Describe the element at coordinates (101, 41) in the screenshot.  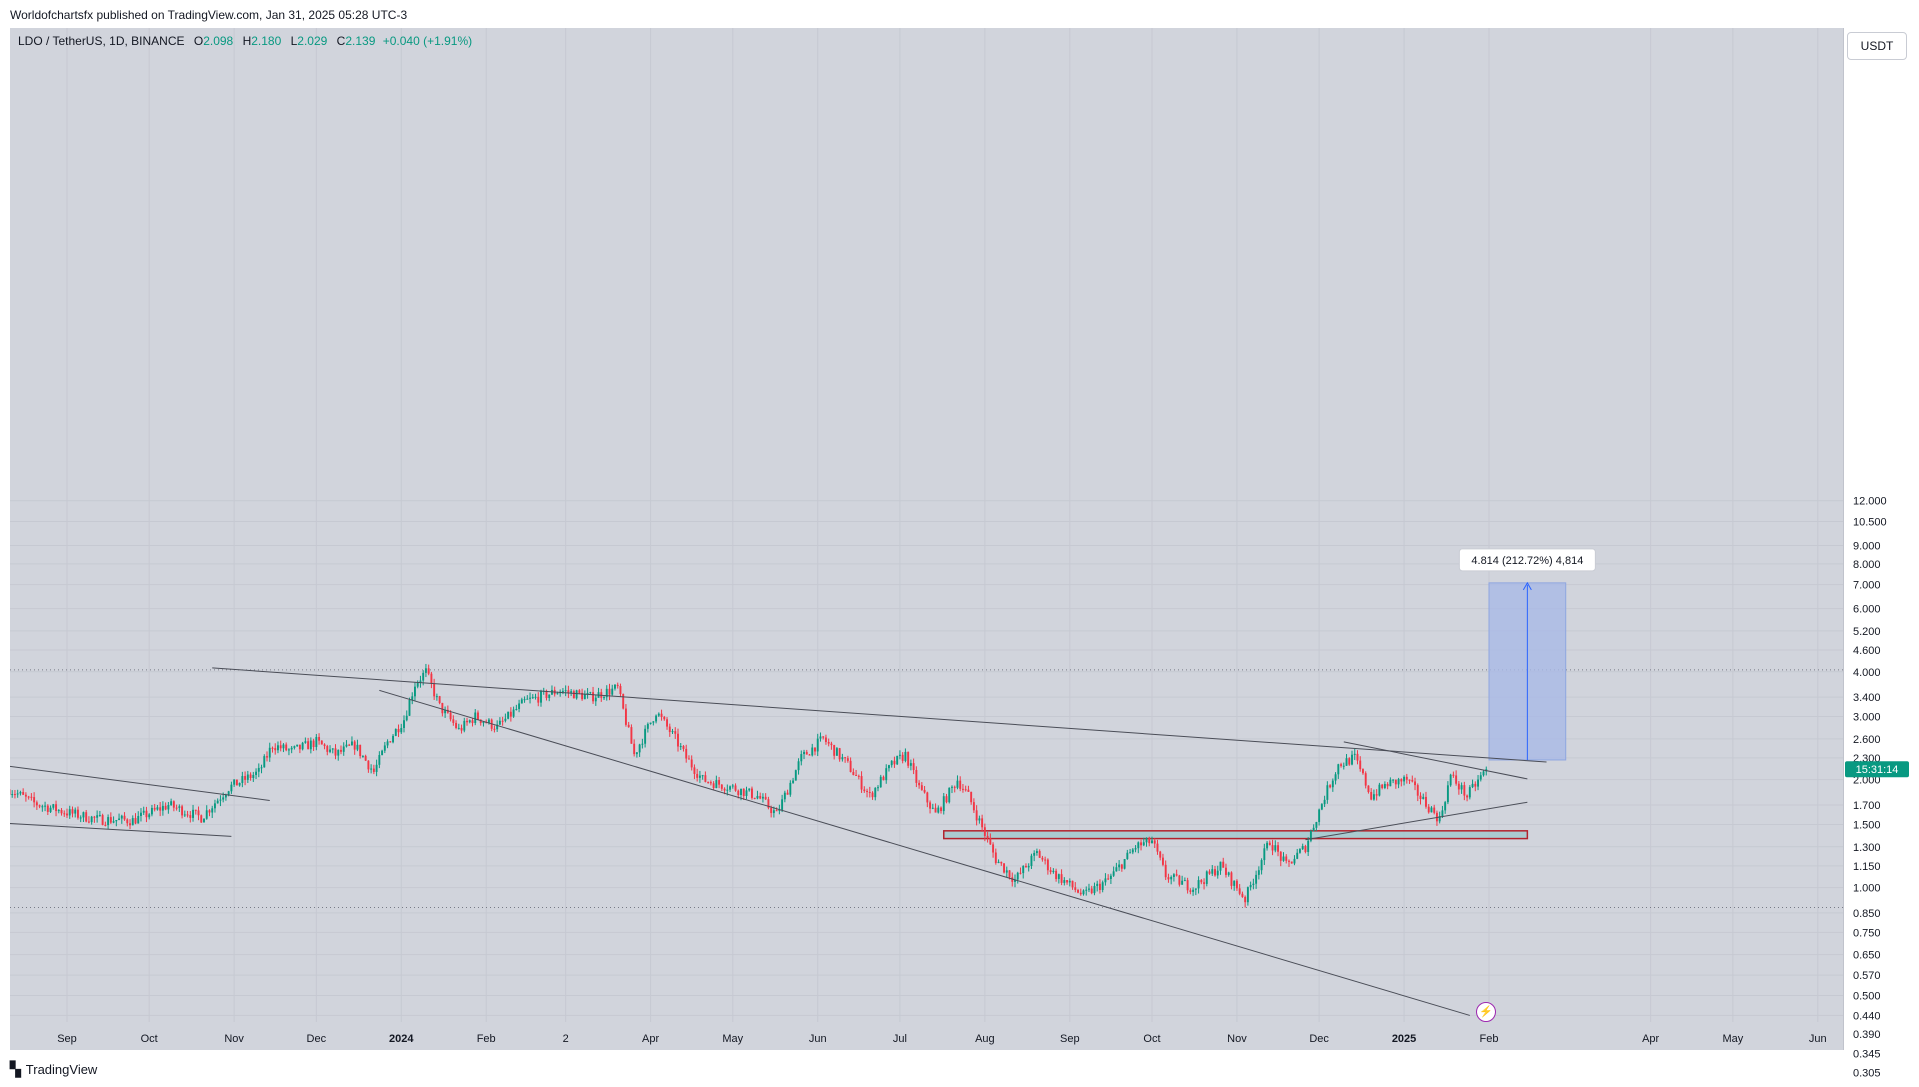
I see `symbol-title: LDO / TetherUS, 1D, BINANCE` at that location.